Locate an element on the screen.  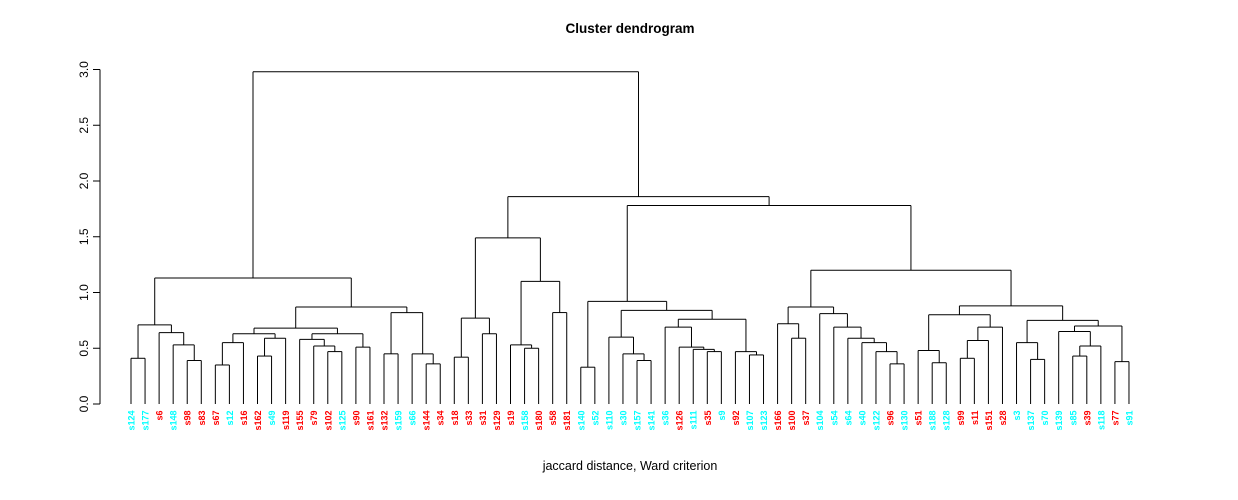
y-axis-tick-label: 0.0 is located at coordinates (84, 403).